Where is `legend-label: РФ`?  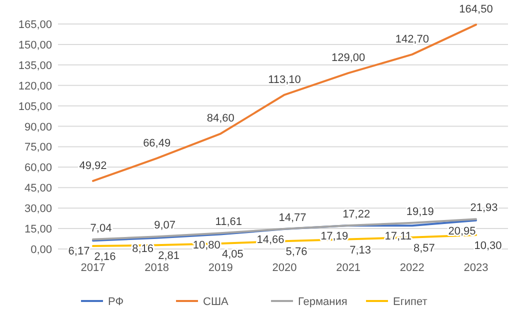 legend-label: РФ is located at coordinates (116, 302).